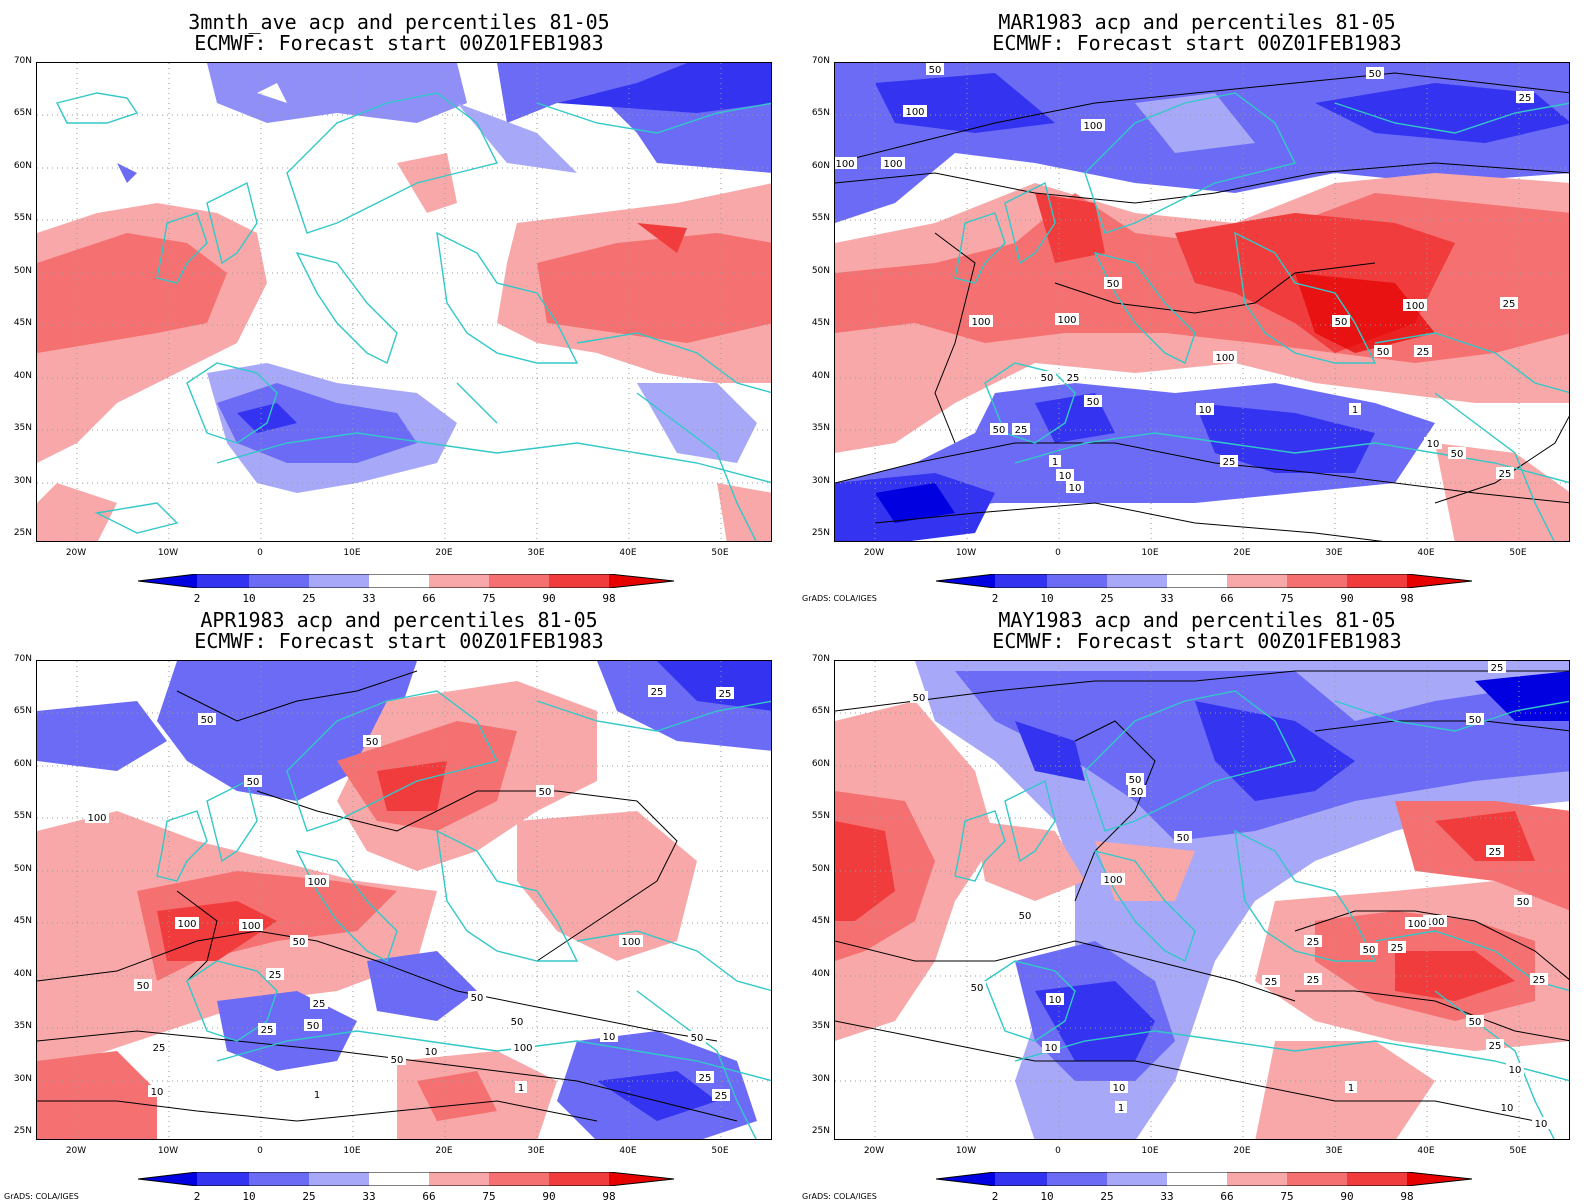 Image resolution: width=1596 pixels, height=1203 pixels. What do you see at coordinates (628, 1151) in the screenshot?
I see `lon-label: 40E` at bounding box center [628, 1151].